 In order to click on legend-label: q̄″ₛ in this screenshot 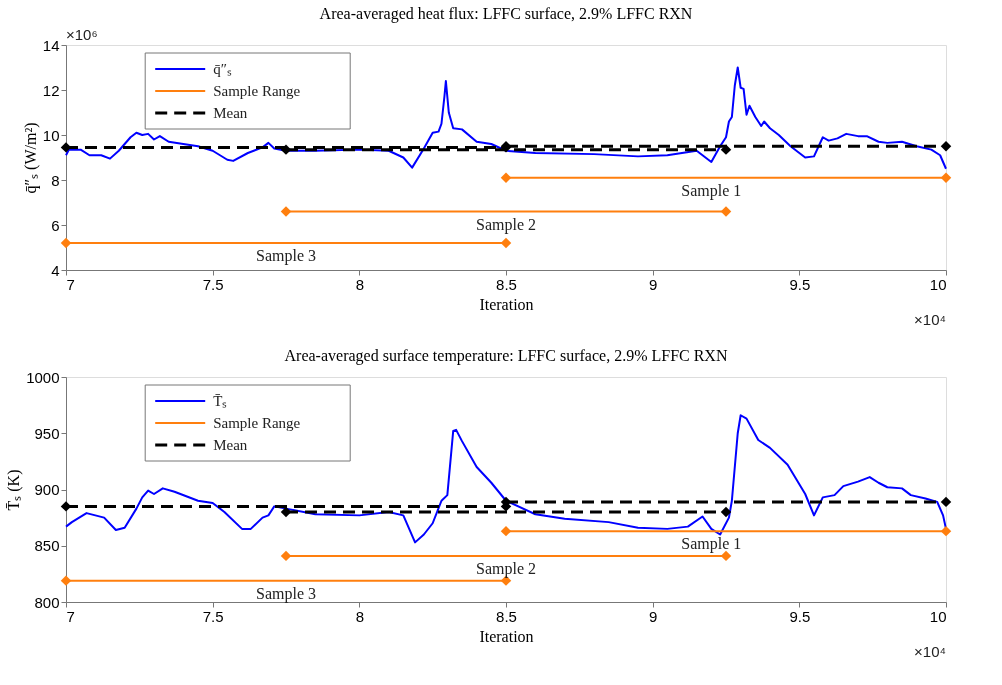, I will do `click(222, 69)`.